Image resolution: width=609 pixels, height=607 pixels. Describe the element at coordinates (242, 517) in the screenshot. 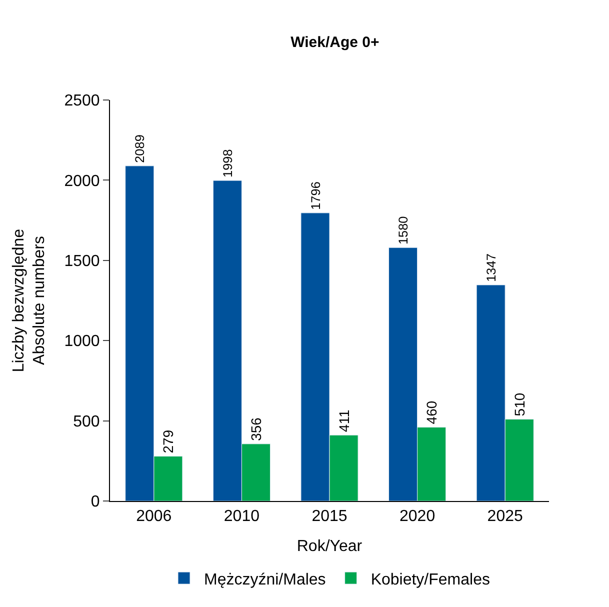

I see `x-tick-label: 2010` at that location.